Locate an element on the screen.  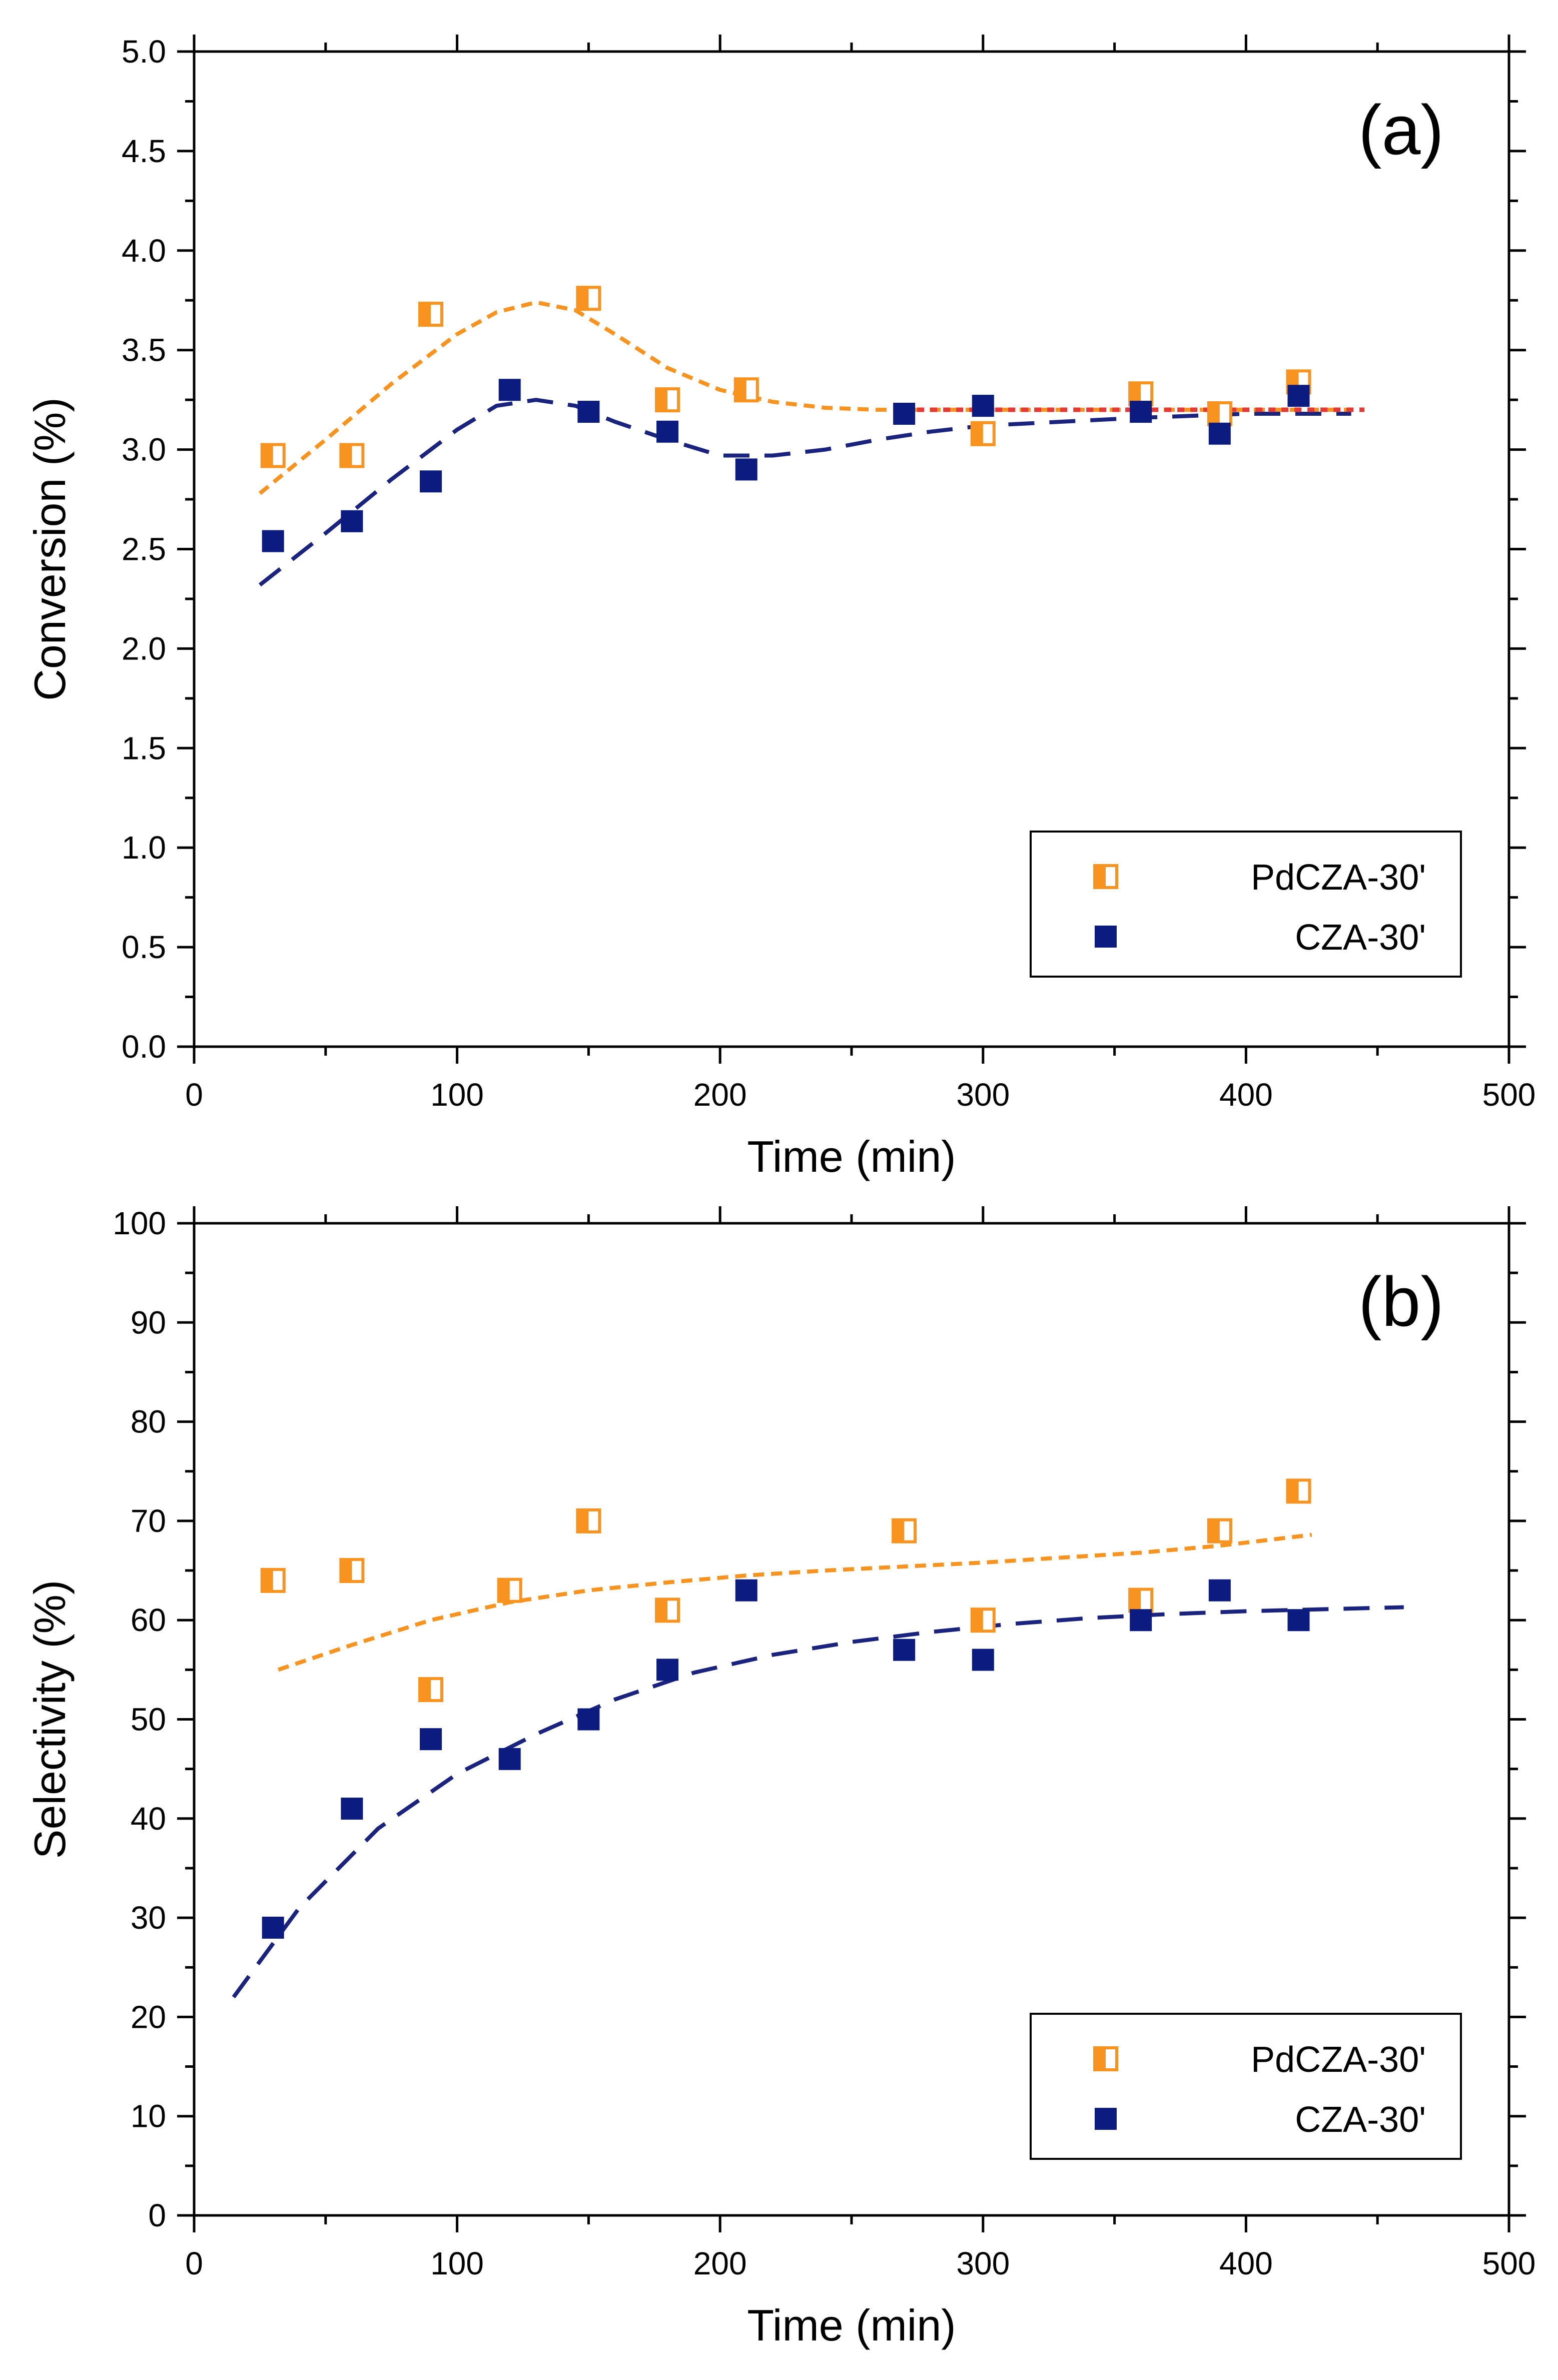
y-axis-title: Conversion (%) is located at coordinates (50, 548).